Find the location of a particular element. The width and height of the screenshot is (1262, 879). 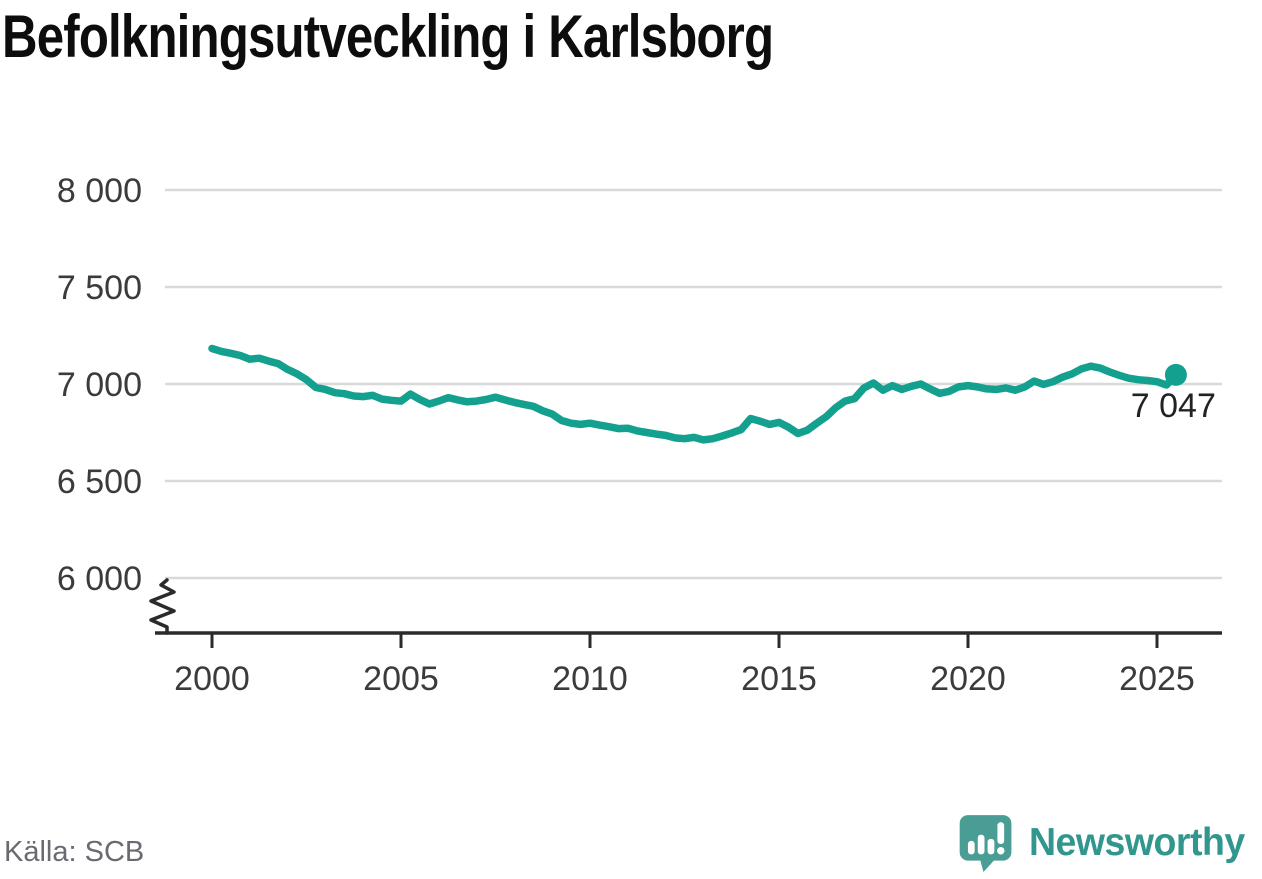

end-value-label: 7 047 is located at coordinates (1173, 406).